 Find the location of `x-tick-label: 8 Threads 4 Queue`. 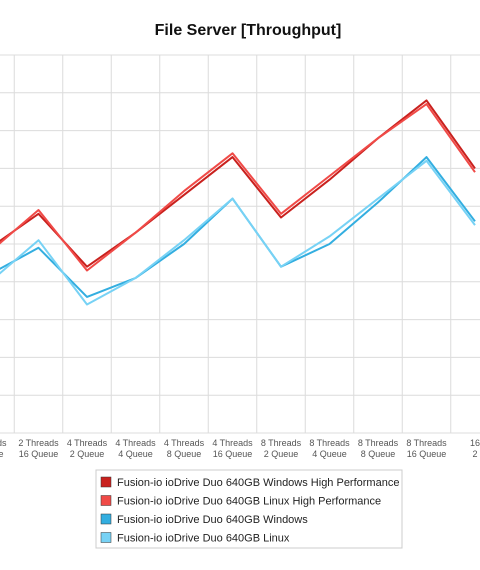

x-tick-label: 8 Threads 4 Queue is located at coordinates (329, 448).